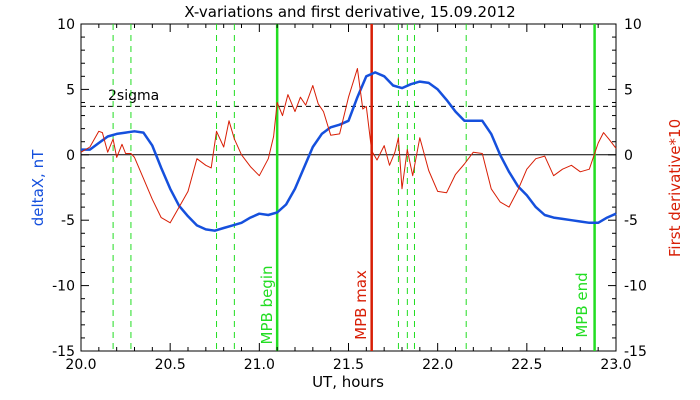  Describe the element at coordinates (259, 365) in the screenshot. I see `x-tick-label-2: 21.0` at that location.